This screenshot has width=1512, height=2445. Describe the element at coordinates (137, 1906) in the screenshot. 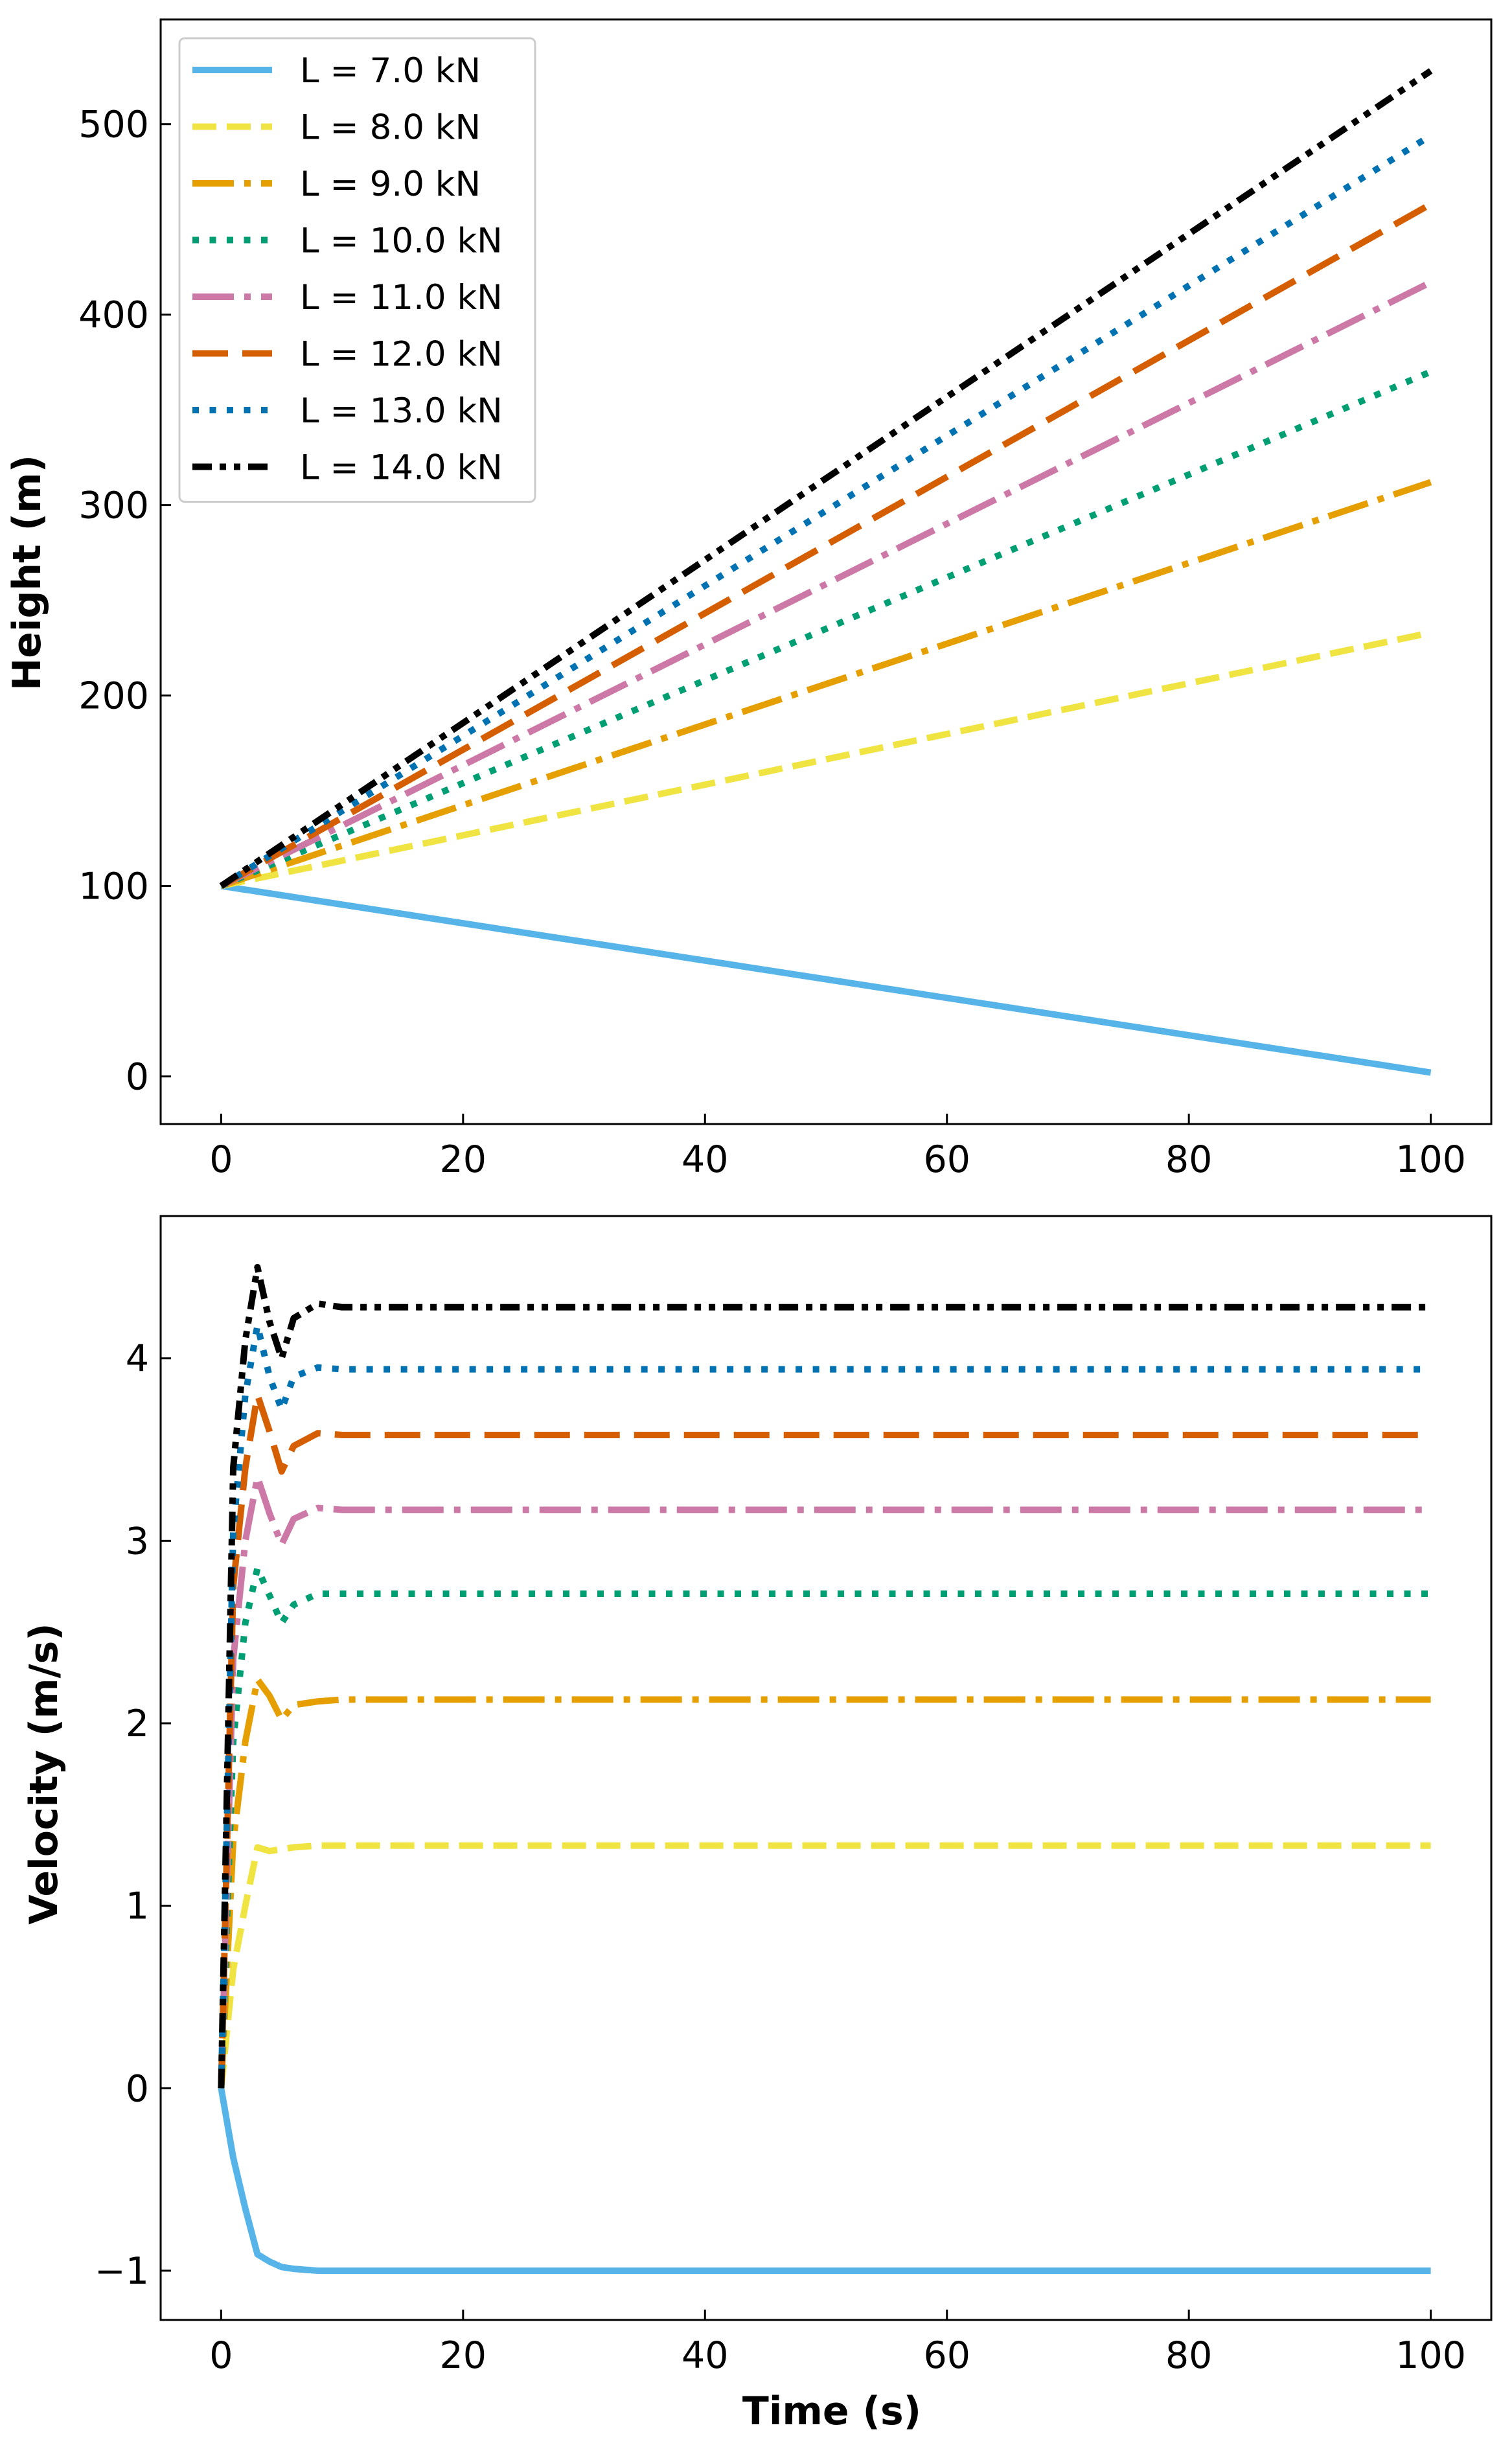

I see `y-tick-label: 1` at that location.